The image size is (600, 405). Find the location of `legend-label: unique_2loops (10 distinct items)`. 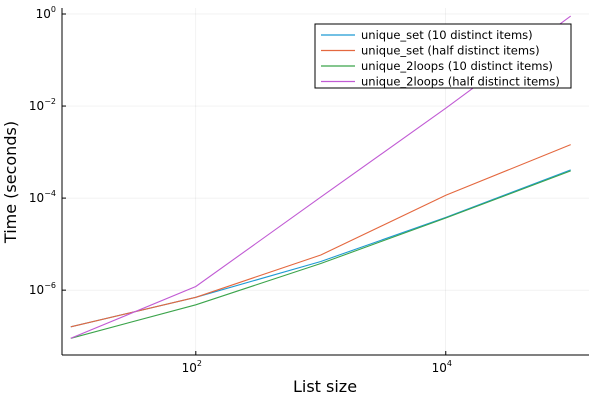

legend-label: unique_2loops (10 distinct items) is located at coordinates (457, 66).